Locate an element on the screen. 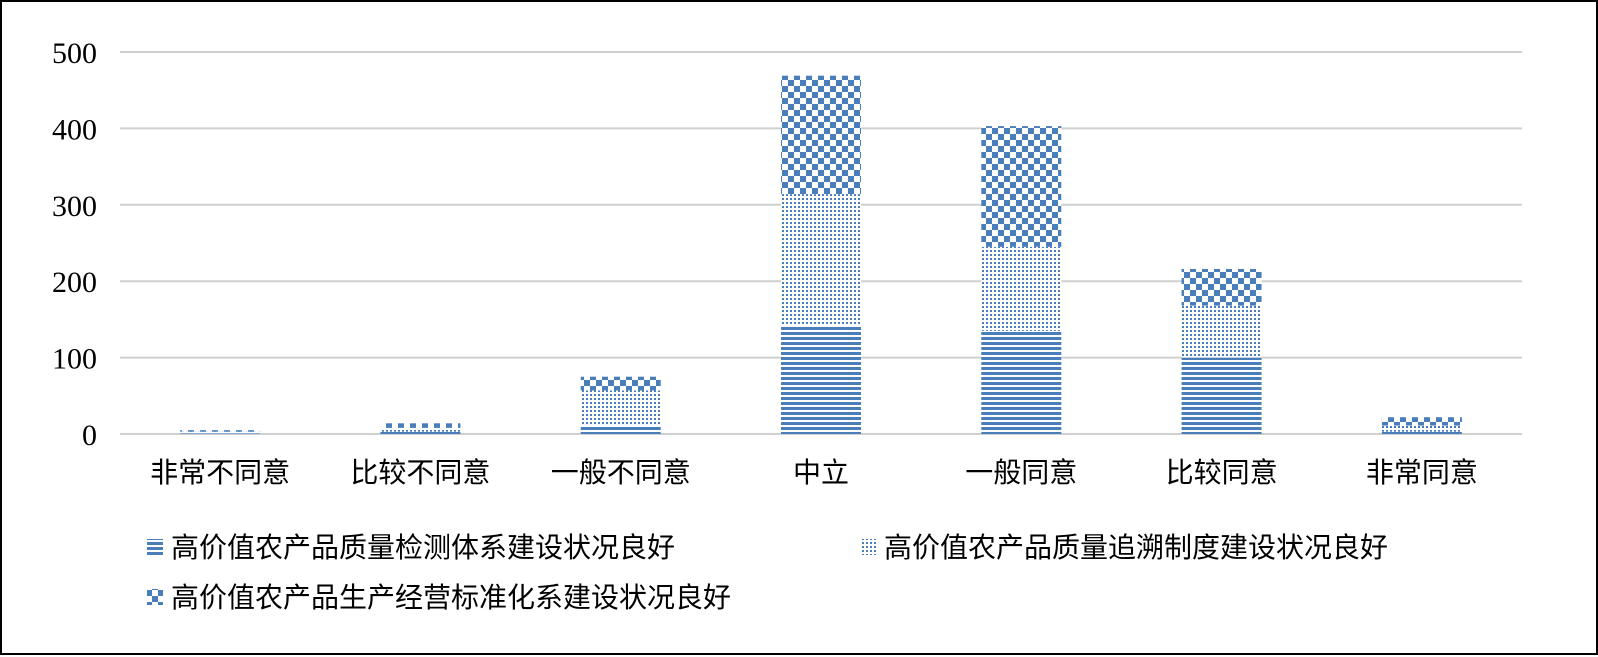 This screenshot has width=1598, height=657. x-axis-category-labels: 非常不同意 比较不同意 一般不同意 中立 一般同意 比较同意 非常同意 is located at coordinates (814, 472).